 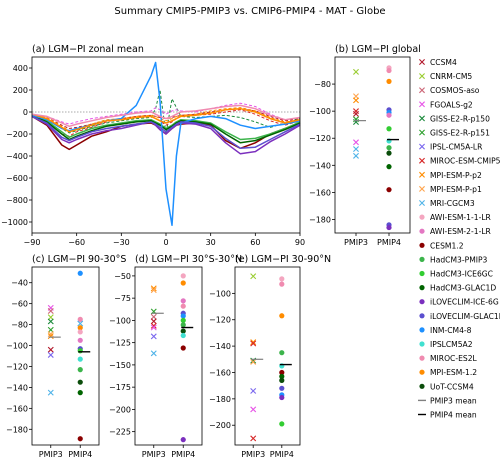 I want to click on y-tick-label: −800, so click(x=17, y=200).